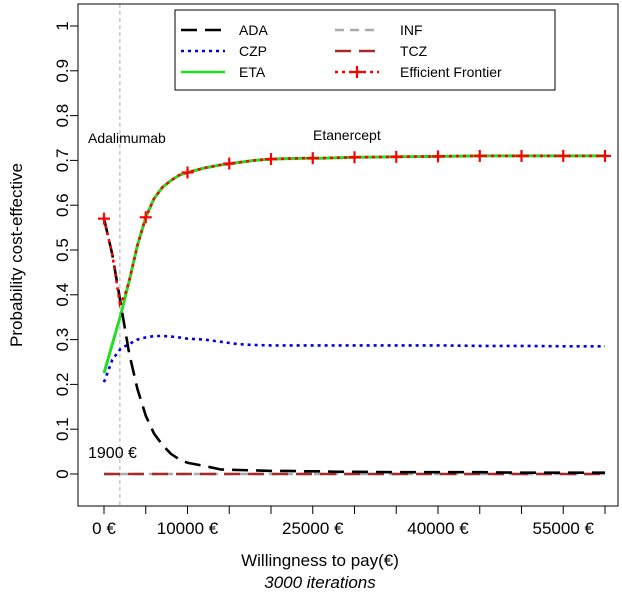 Image resolution: width=622 pixels, height=596 pixels. What do you see at coordinates (564, 528) in the screenshot?
I see `x-tick-label: 55000 €` at bounding box center [564, 528].